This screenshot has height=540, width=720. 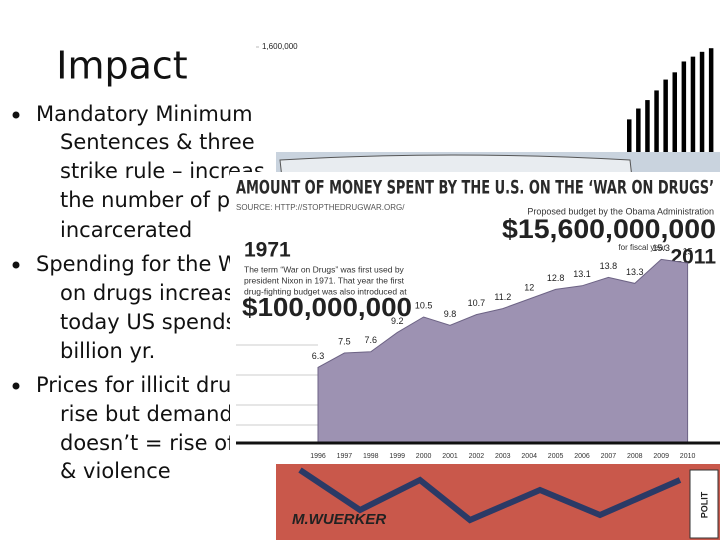 What do you see at coordinates (159, 293) in the screenshot?
I see `bullet-text: on drugs increases` at bounding box center [159, 293].